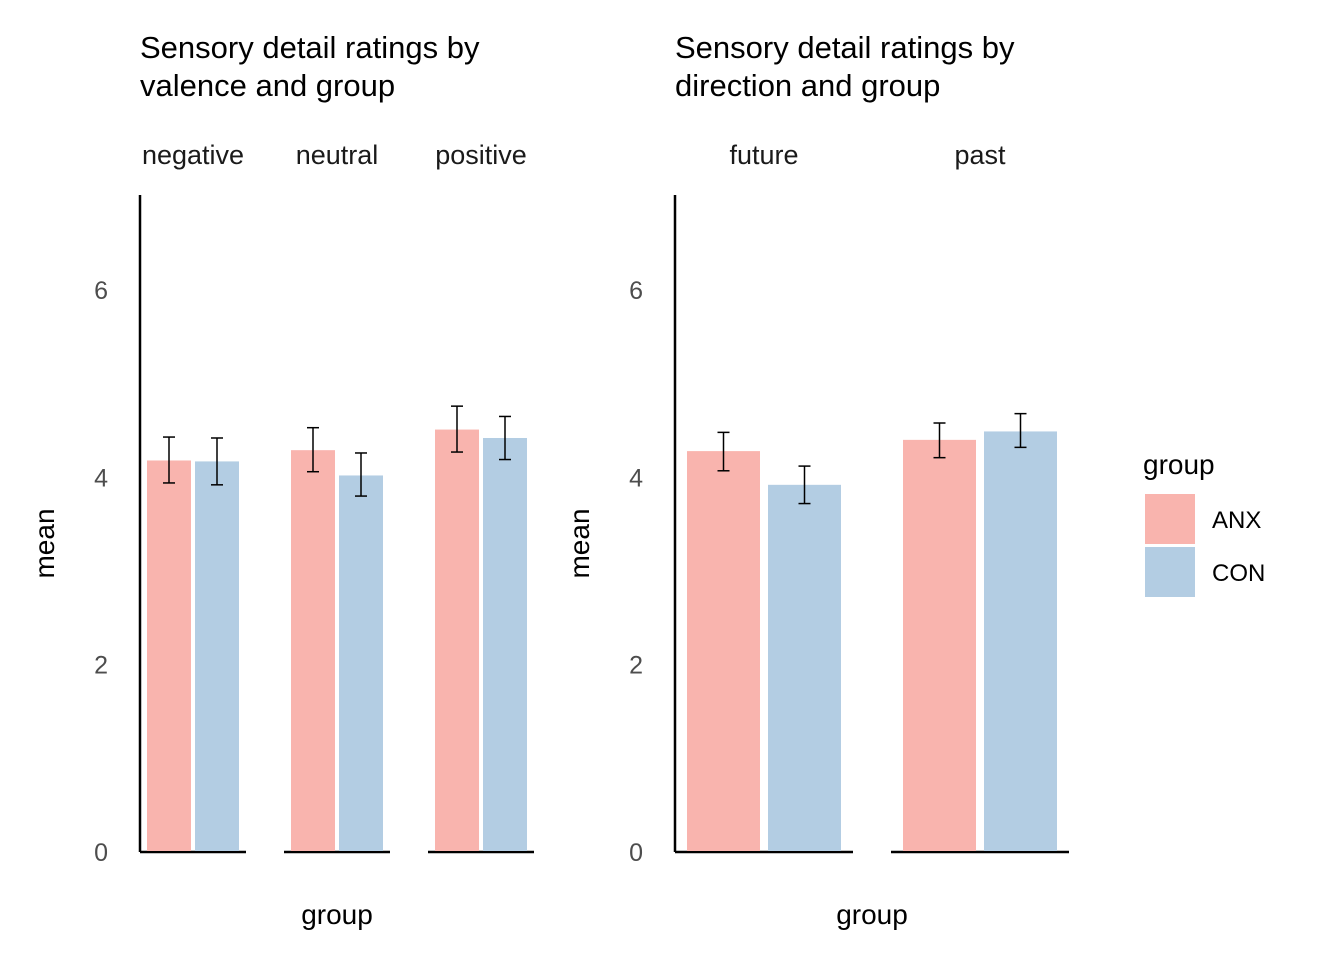  What do you see at coordinates (267, 85) in the screenshot?
I see `chart-title-line: valence and group` at bounding box center [267, 85].